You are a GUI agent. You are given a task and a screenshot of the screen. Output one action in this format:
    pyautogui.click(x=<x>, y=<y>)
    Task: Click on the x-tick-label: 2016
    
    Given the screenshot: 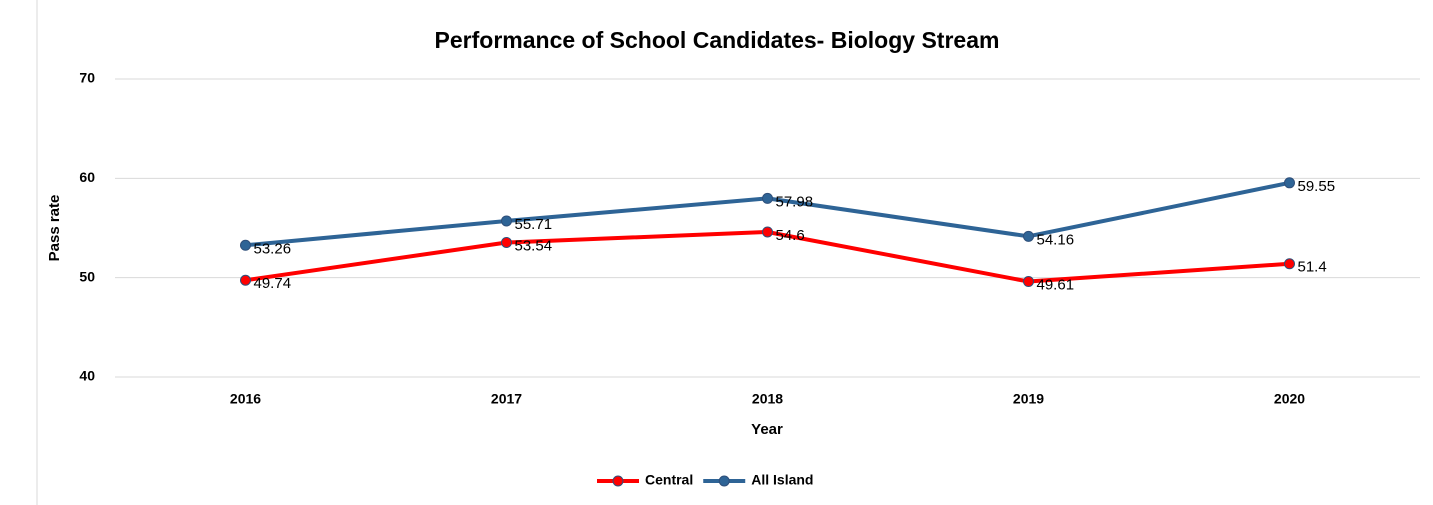 What is the action you would take?
    pyautogui.click(x=245, y=399)
    